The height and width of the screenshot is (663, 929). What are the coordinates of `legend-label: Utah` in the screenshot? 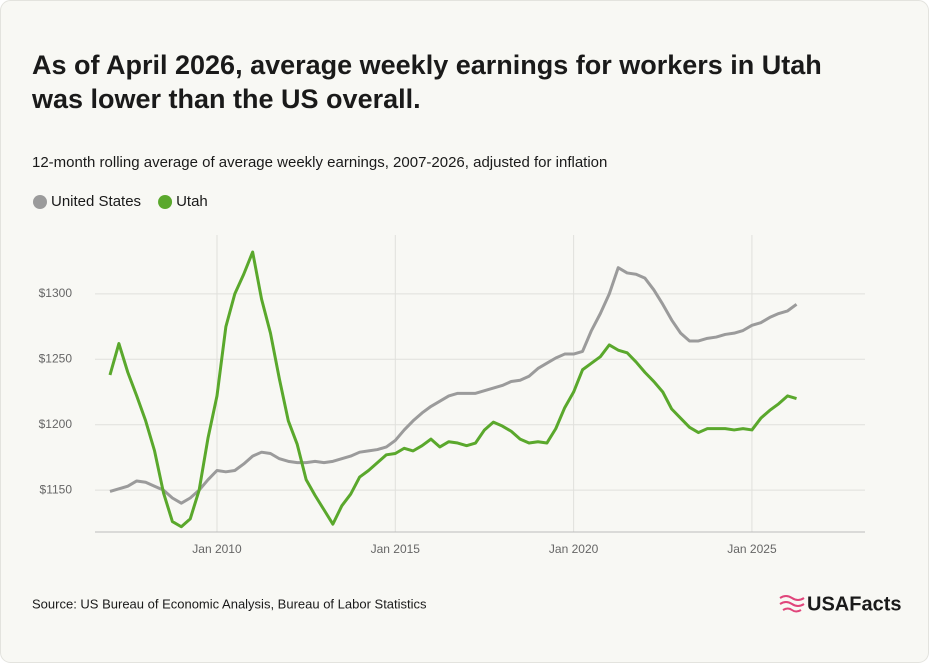 It's located at (192, 201).